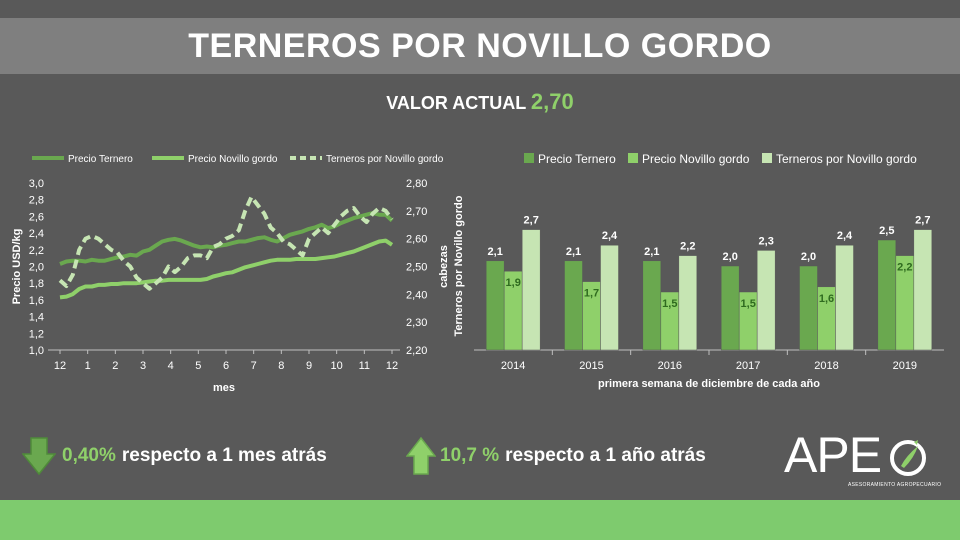 This screenshot has height=540, width=960. I want to click on y-tick-label: 1,2, so click(36, 334).